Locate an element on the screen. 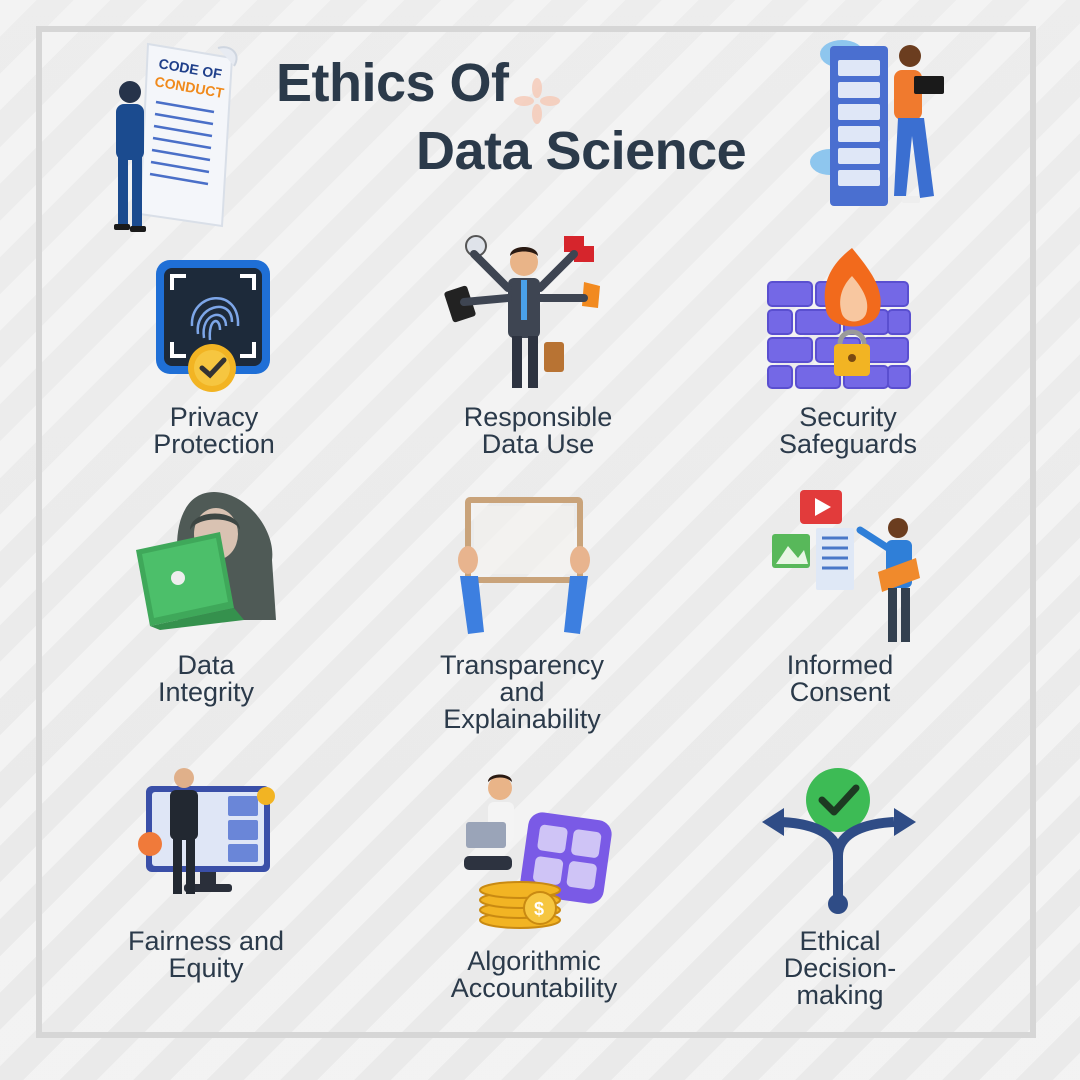  item-label: Transparency and Explainability is located at coordinates (522, 692).